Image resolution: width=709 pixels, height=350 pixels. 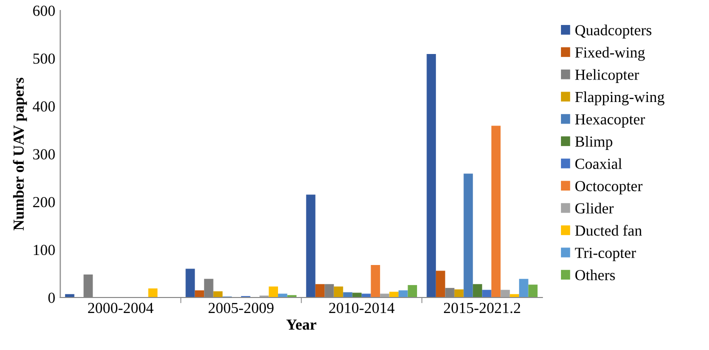 What do you see at coordinates (593, 143) in the screenshot?
I see `legend-label: Blimp` at bounding box center [593, 143].